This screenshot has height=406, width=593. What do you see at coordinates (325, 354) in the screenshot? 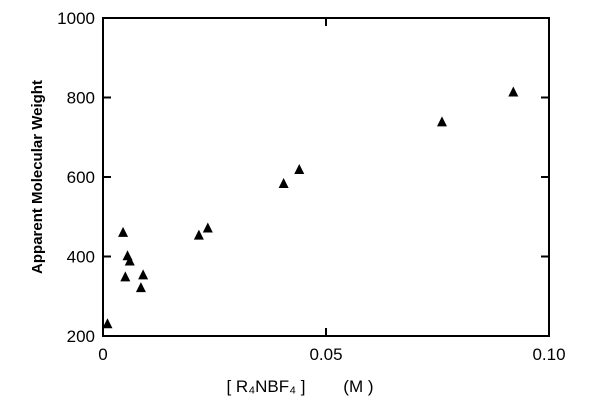
I see `x-tick-label: 0.05` at bounding box center [325, 354].